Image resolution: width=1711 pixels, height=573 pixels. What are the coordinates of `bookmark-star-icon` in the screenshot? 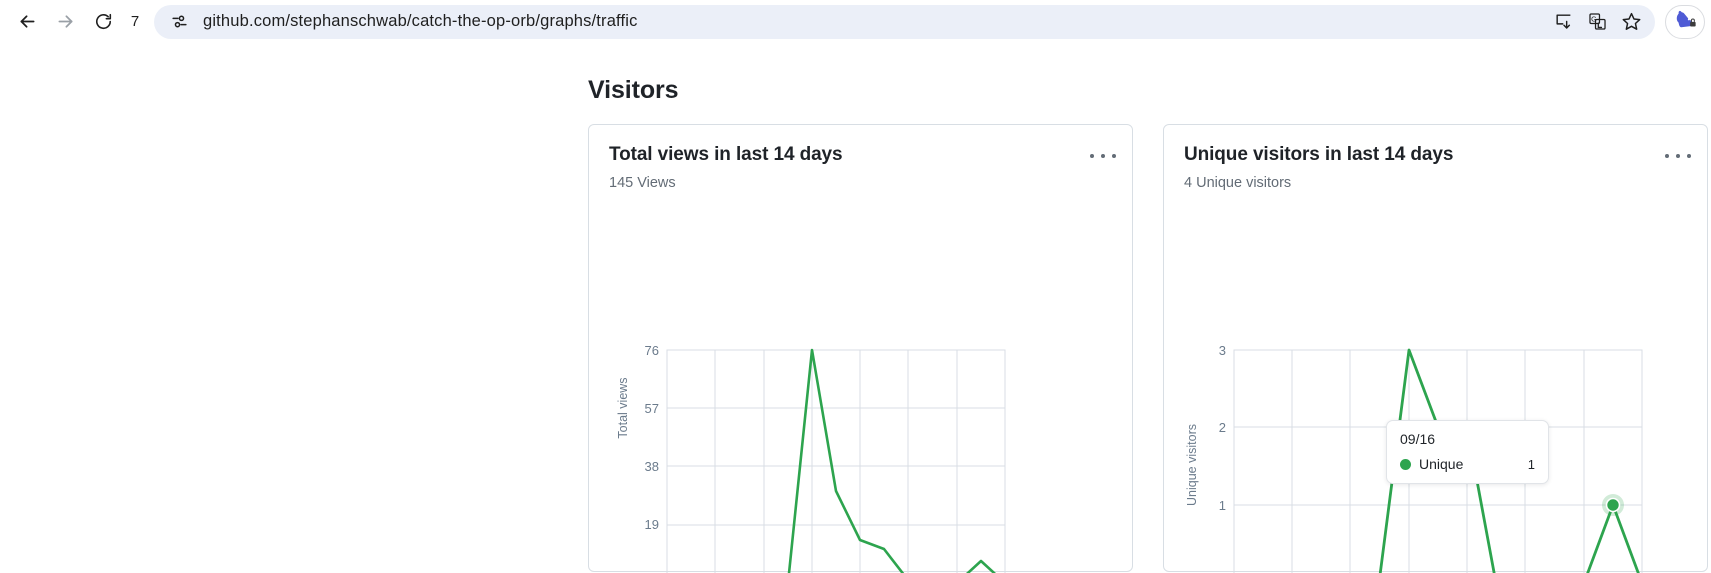 It's located at (1631, 22).